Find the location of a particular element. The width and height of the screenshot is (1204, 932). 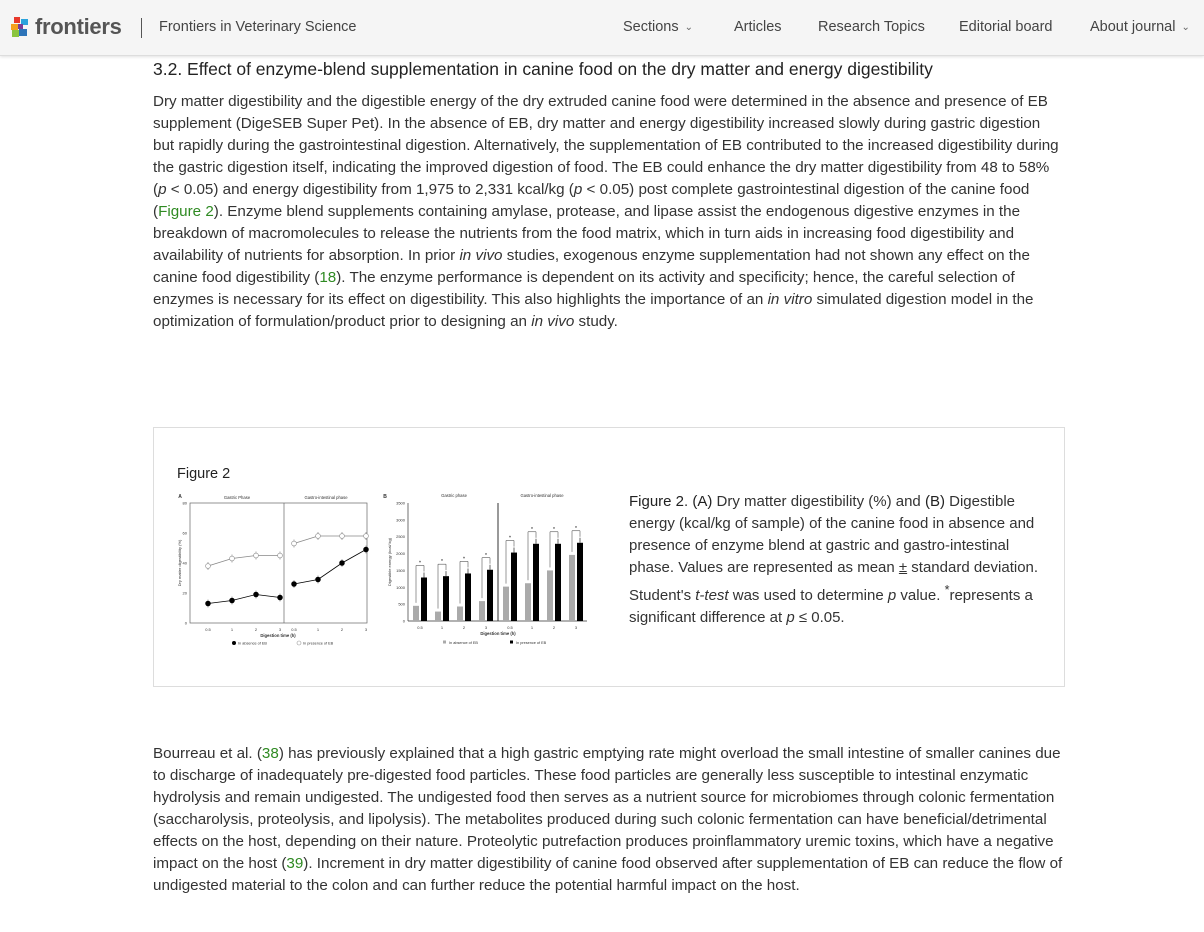

text-segment: ≤ 0.05. is located at coordinates (819, 617).